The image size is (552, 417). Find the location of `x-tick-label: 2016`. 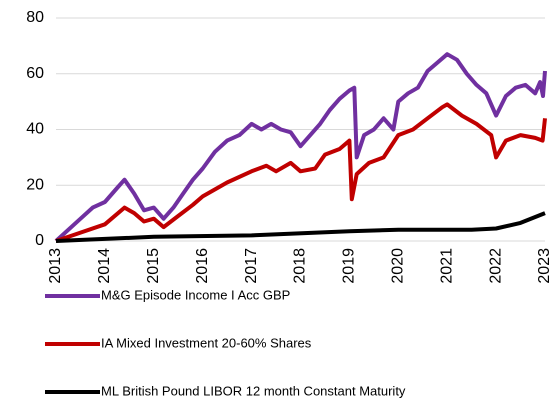

x-tick-label: 2016 is located at coordinates (202, 266).